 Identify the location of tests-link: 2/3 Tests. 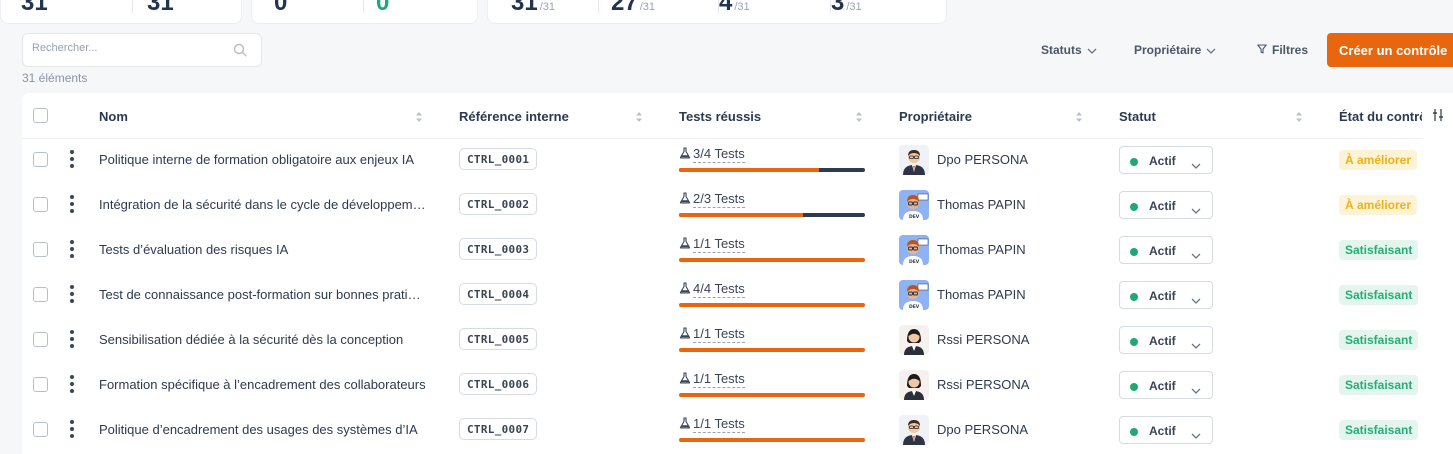
(712, 199).